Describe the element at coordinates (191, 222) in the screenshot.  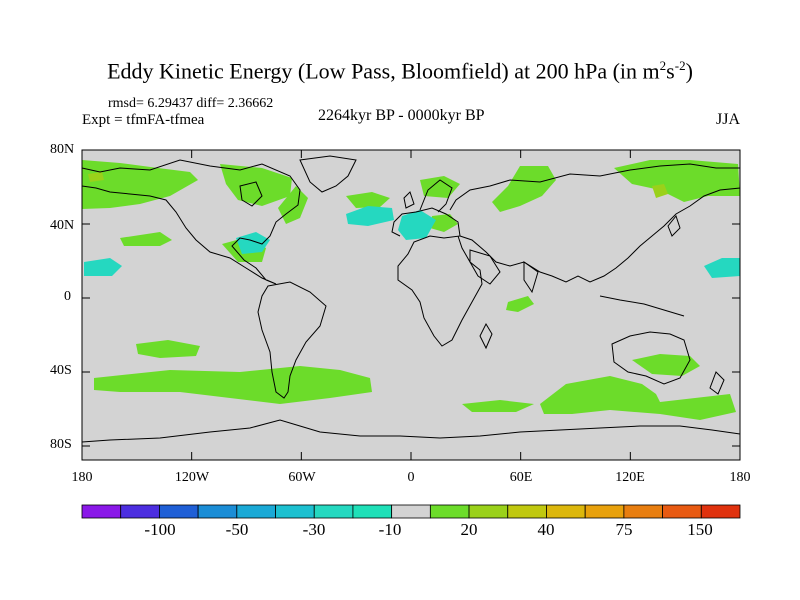
I see `coast-north-america` at that location.